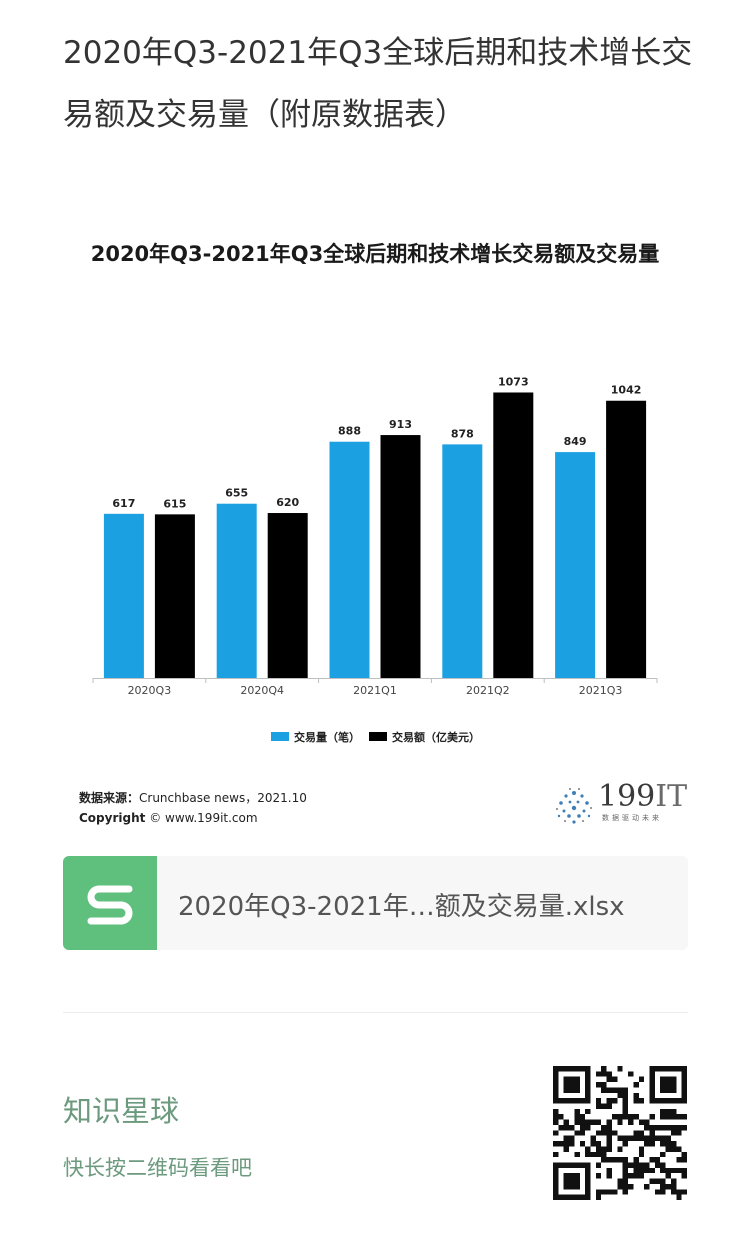 This screenshot has width=750, height=1253. What do you see at coordinates (601, 690) in the screenshot?
I see `x-tick-label: 2021Q3` at bounding box center [601, 690].